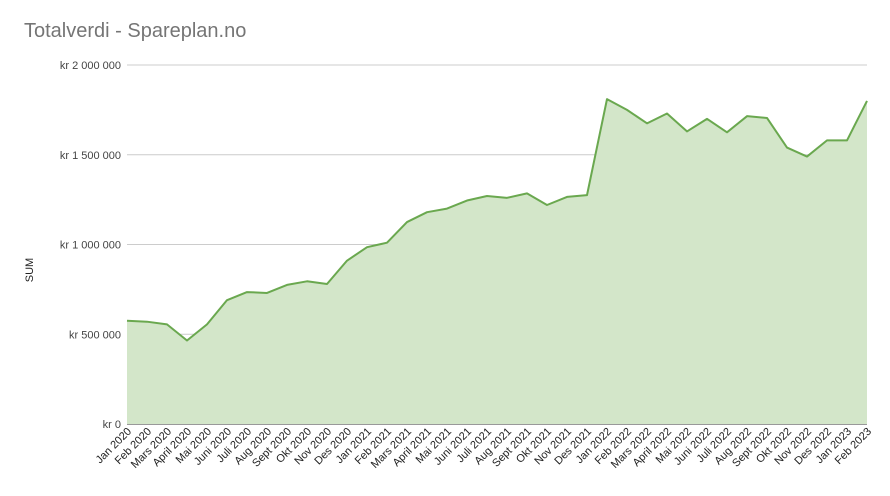 Image resolution: width=890 pixels, height=496 pixels. Describe the element at coordinates (90, 156) in the screenshot. I see `y-tick-label: kr 1 500 000` at that location.